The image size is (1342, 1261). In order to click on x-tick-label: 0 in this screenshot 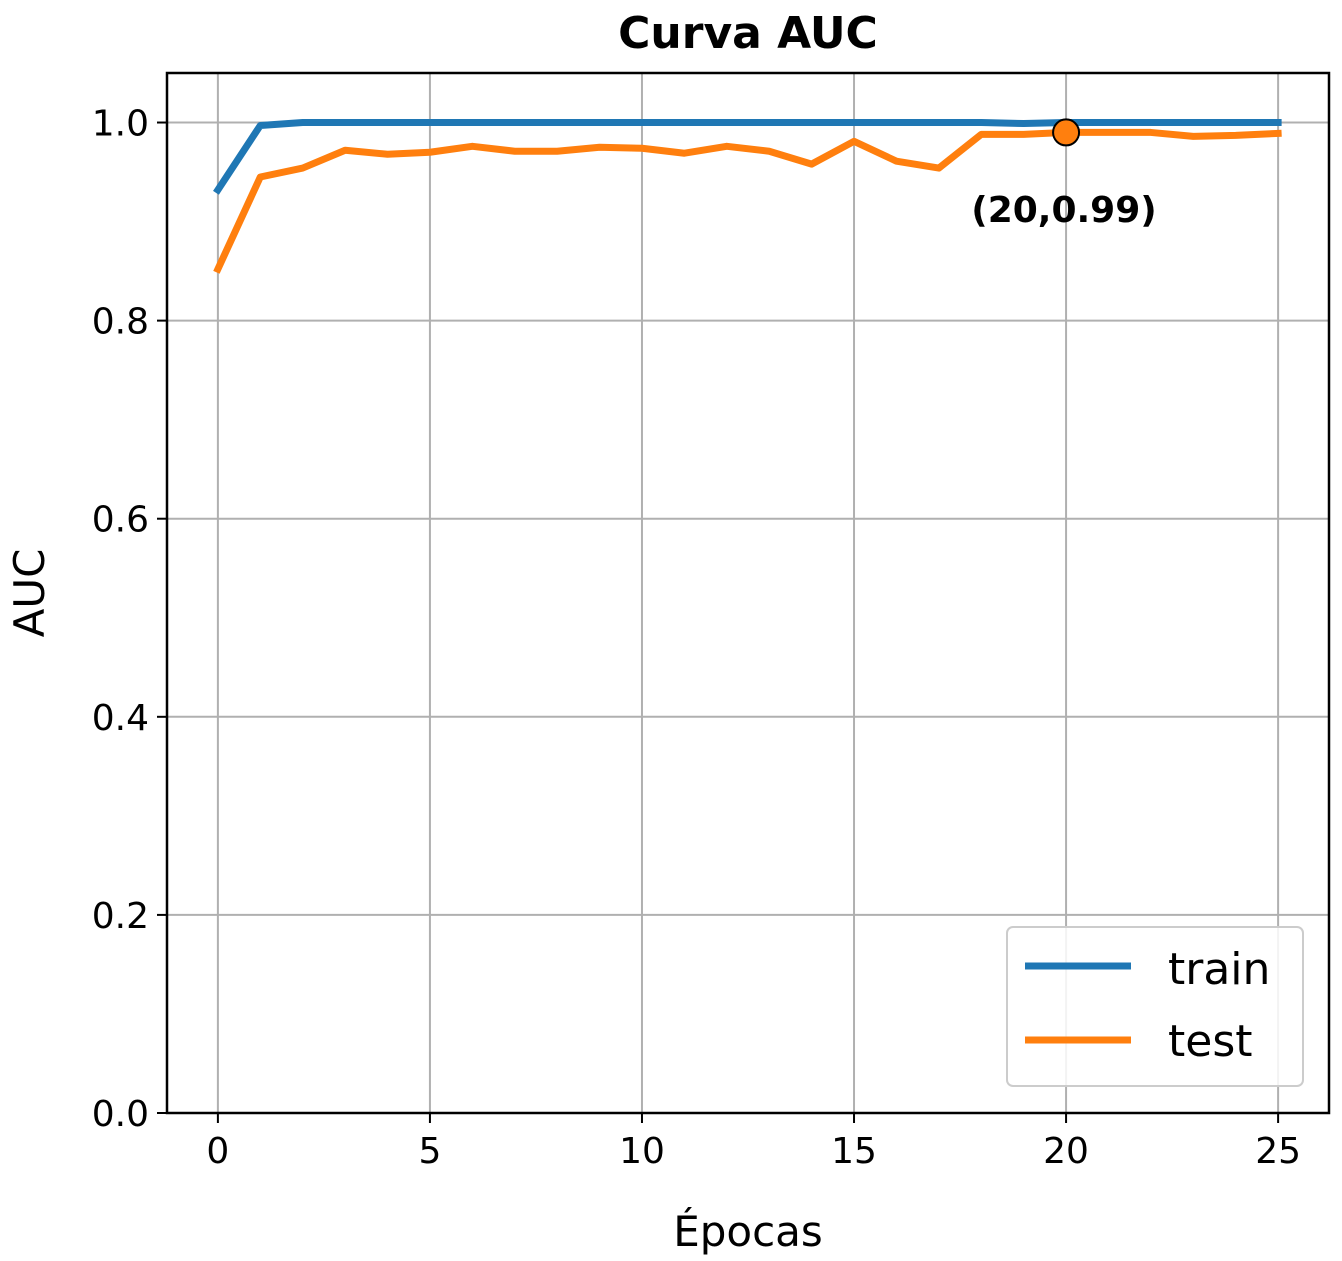, I will do `click(217, 1151)`.